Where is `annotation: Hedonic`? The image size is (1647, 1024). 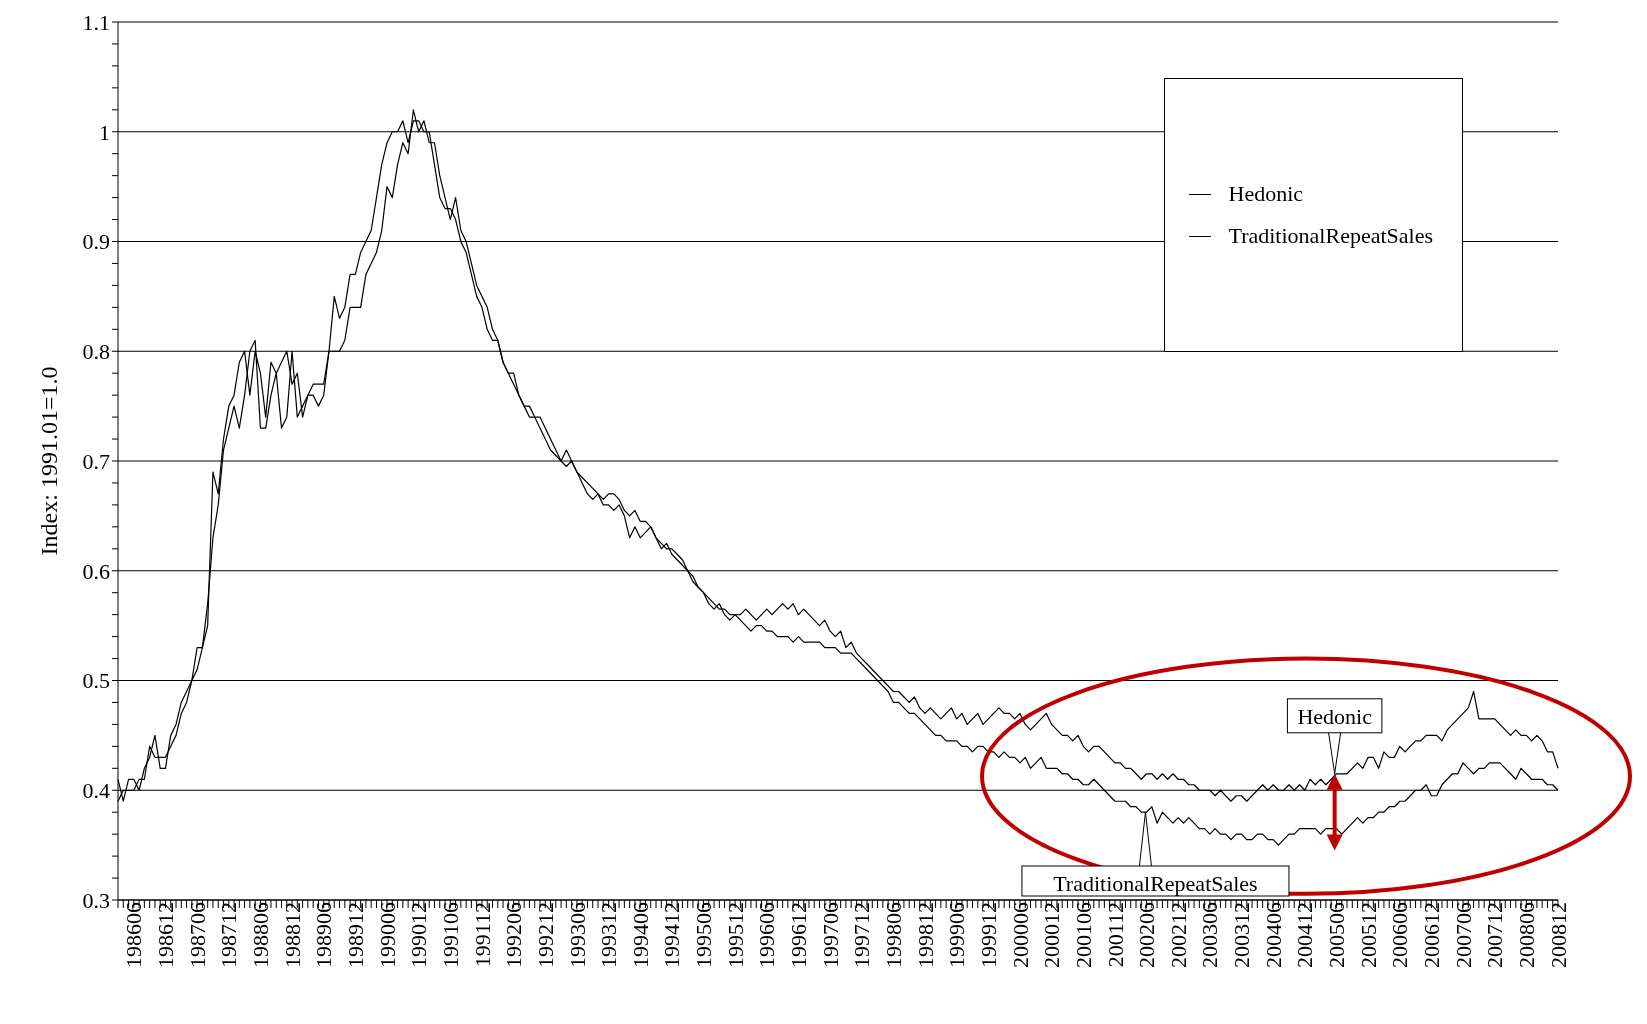
annotation: Hedonic is located at coordinates (1335, 716).